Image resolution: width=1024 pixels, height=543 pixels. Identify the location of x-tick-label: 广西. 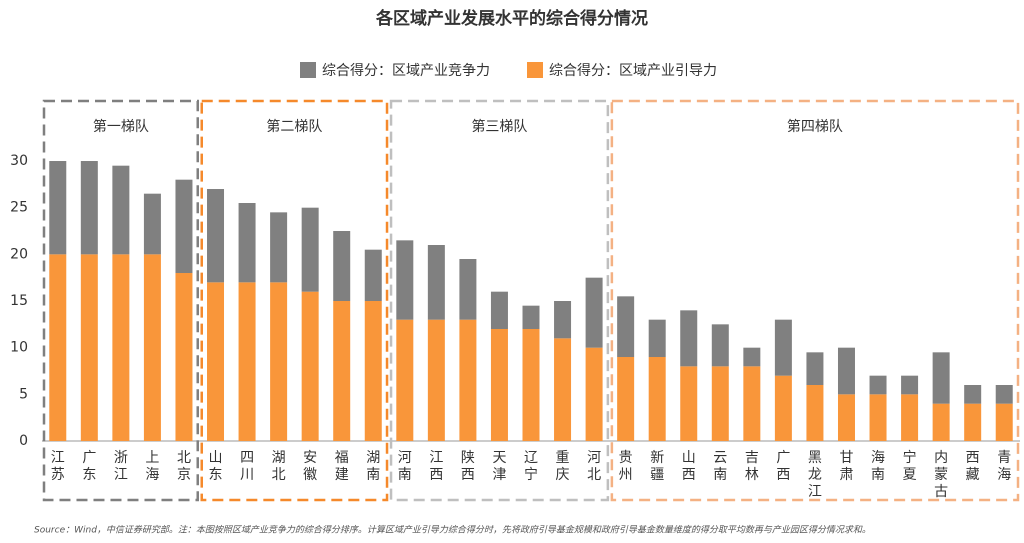
(783, 466).